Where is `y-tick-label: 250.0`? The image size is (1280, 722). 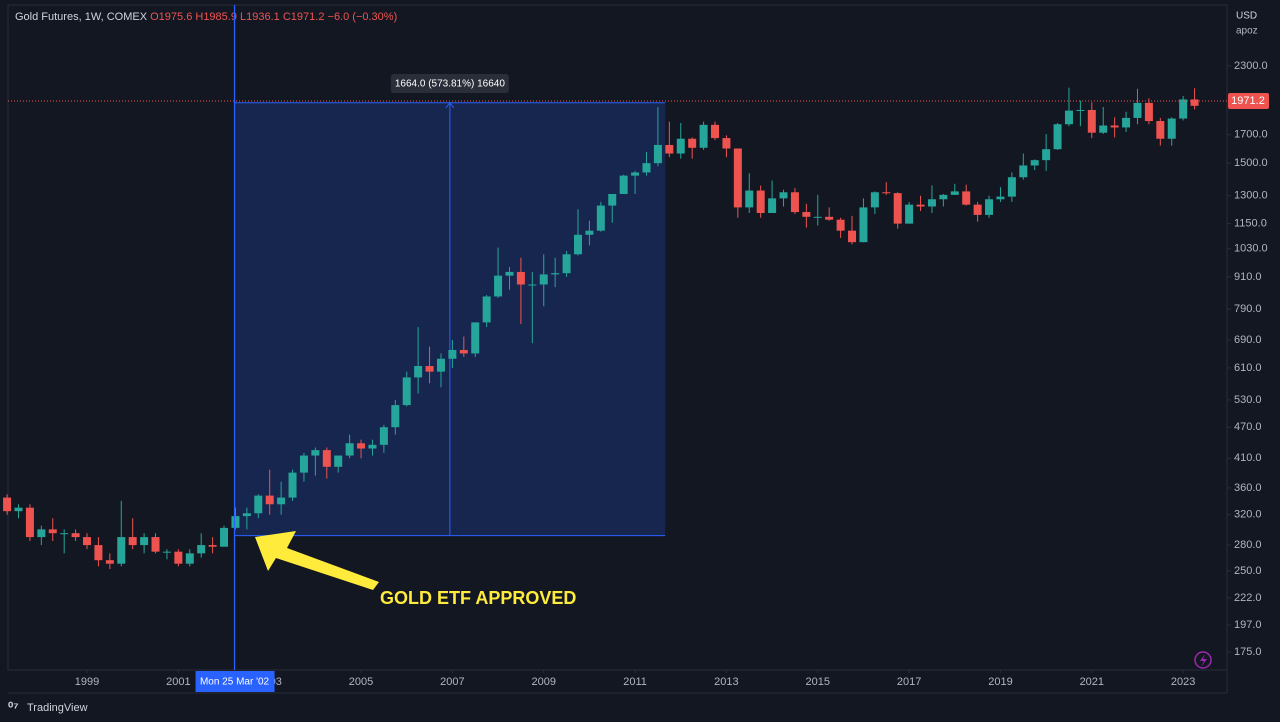
y-tick-label: 250.0 is located at coordinates (1248, 571).